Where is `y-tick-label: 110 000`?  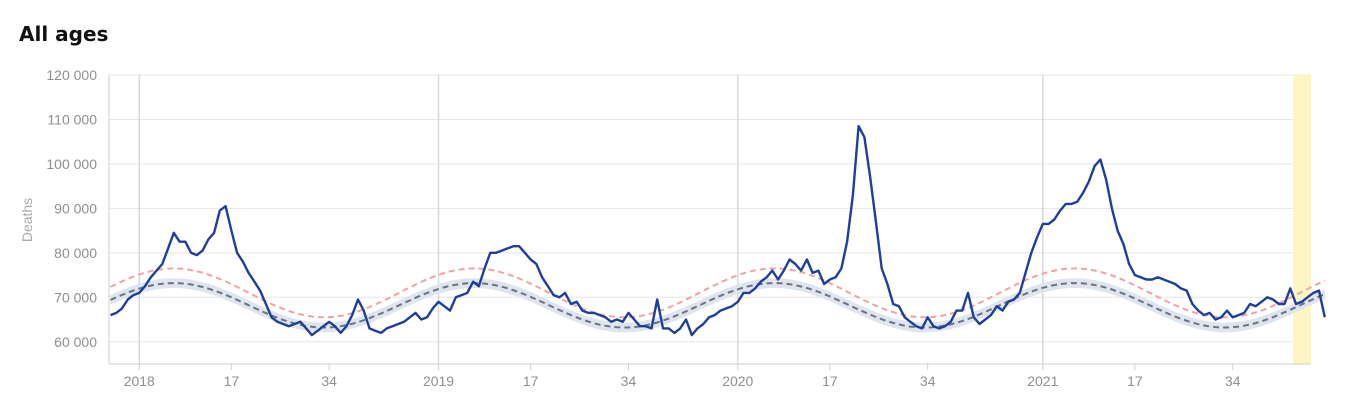
y-tick-label: 110 000 is located at coordinates (72, 119).